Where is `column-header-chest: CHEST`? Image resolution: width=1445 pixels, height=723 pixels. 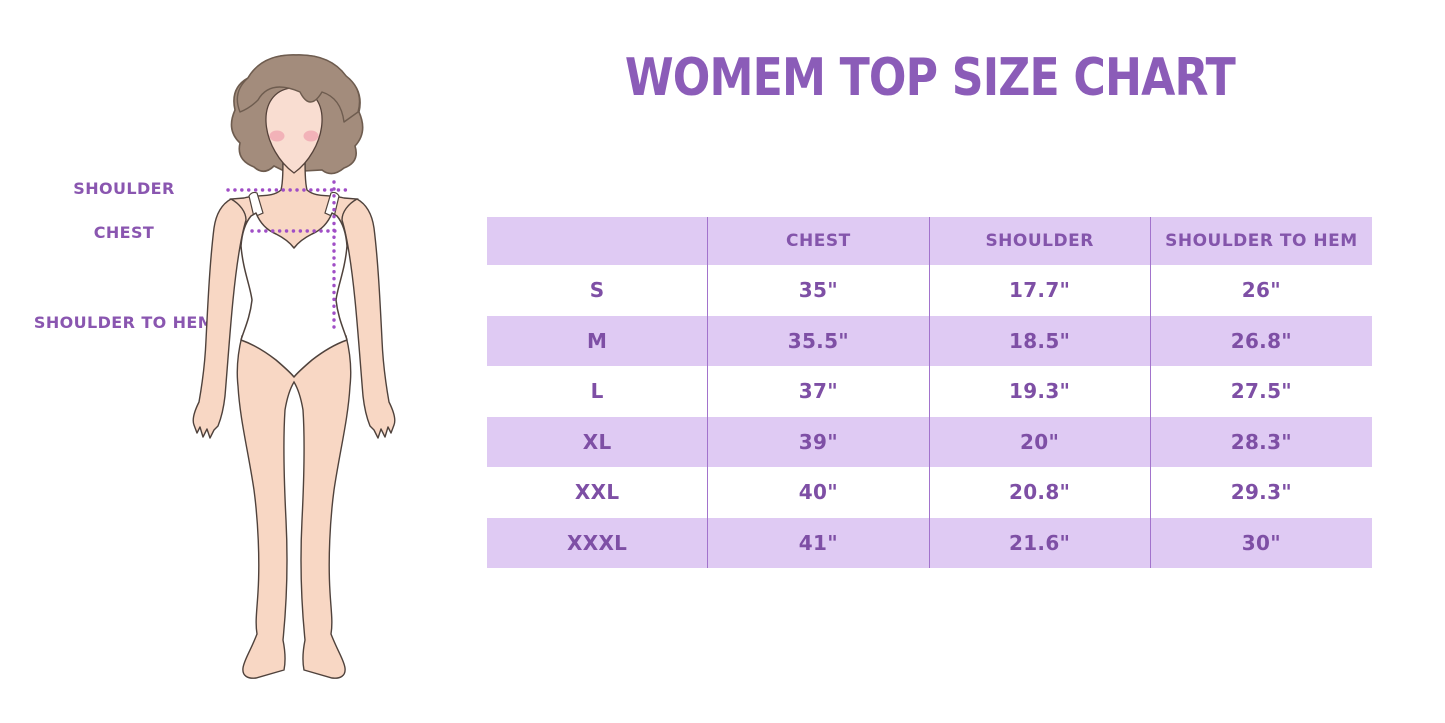
column-header-chest: CHEST is located at coordinates (819, 241).